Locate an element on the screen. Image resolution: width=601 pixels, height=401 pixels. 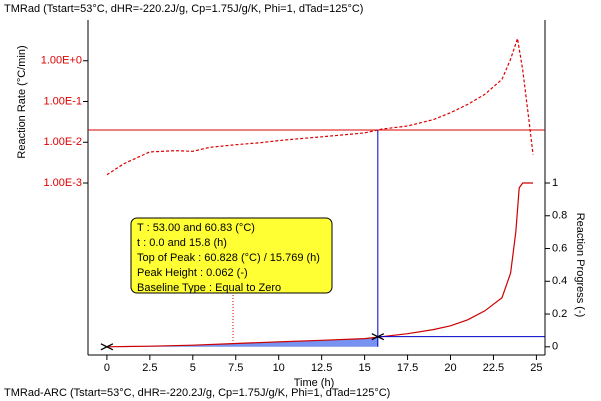
x-tick-label: 7.5 is located at coordinates (235, 368).